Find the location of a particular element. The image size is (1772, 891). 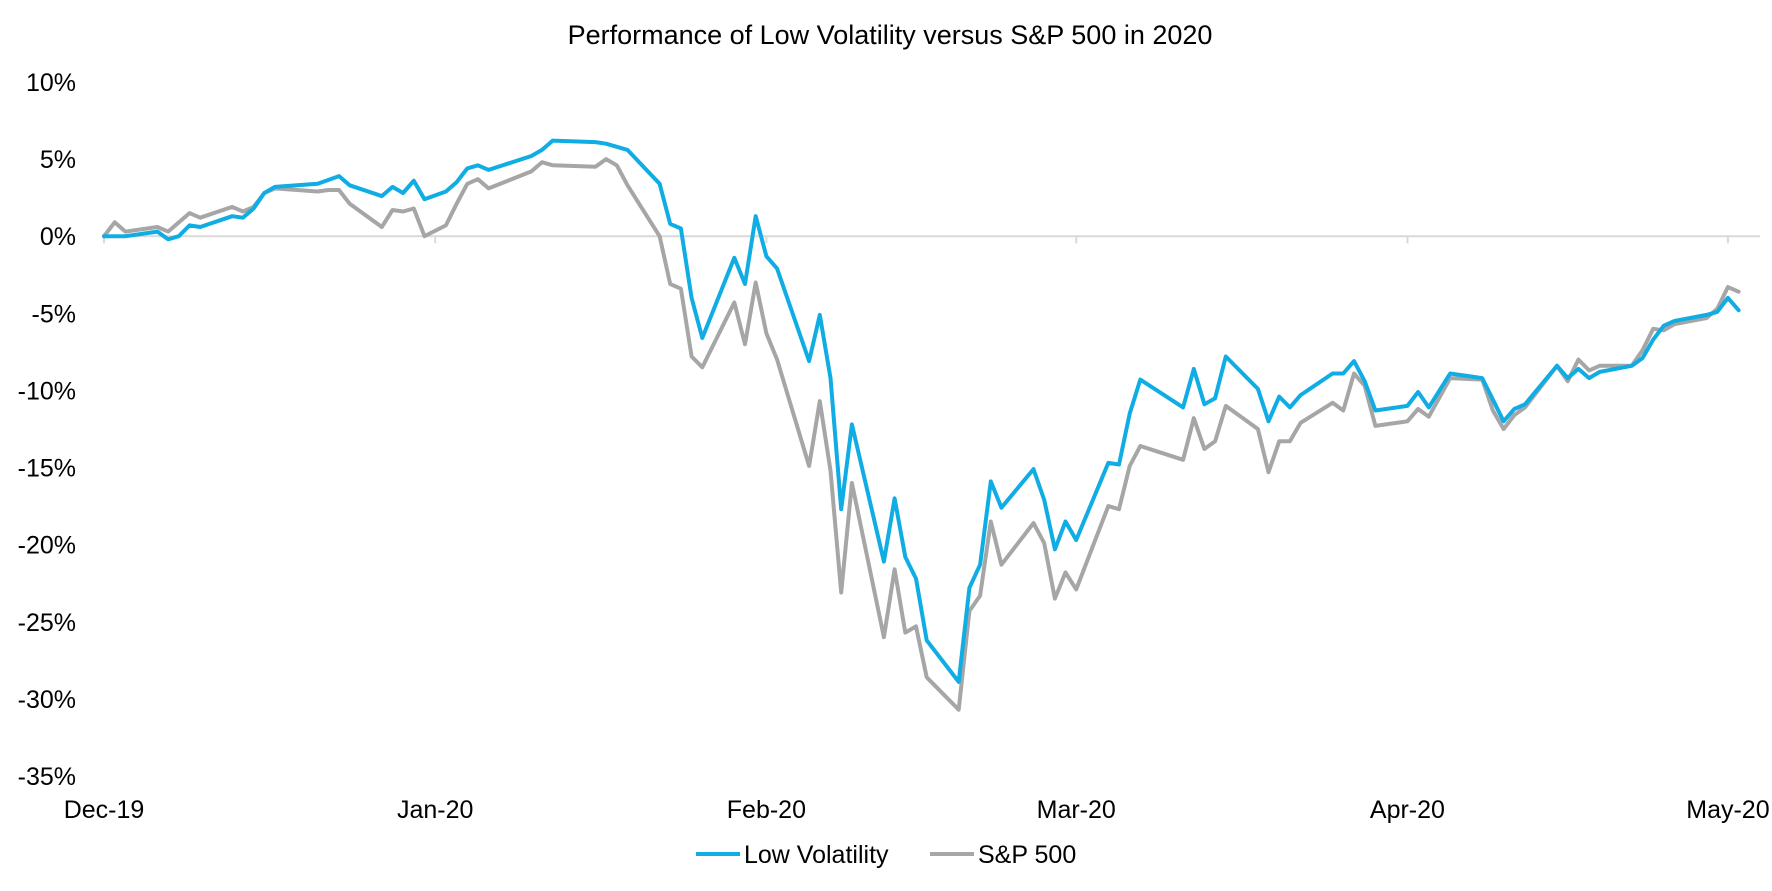

y-tick-label: 5% is located at coordinates (58, 160).